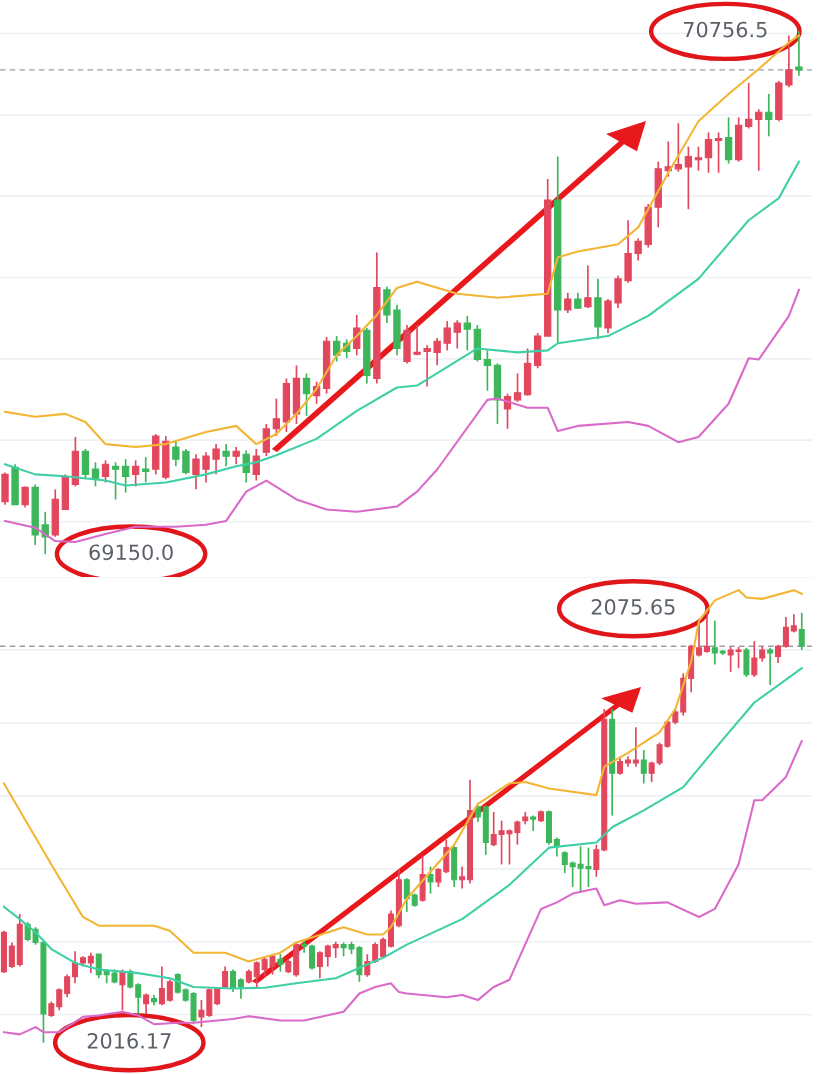 The width and height of the screenshot is (824, 1074). I want to click on annotation: 2075.65, so click(633, 607).